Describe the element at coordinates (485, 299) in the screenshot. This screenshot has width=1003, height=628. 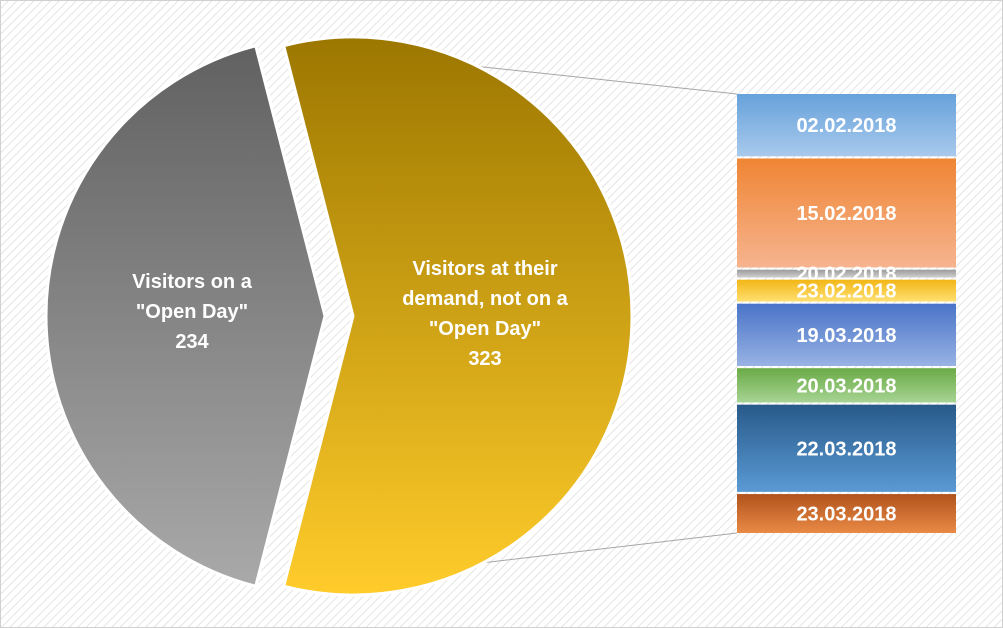
I see `pie-label-line: demand, not on a` at that location.